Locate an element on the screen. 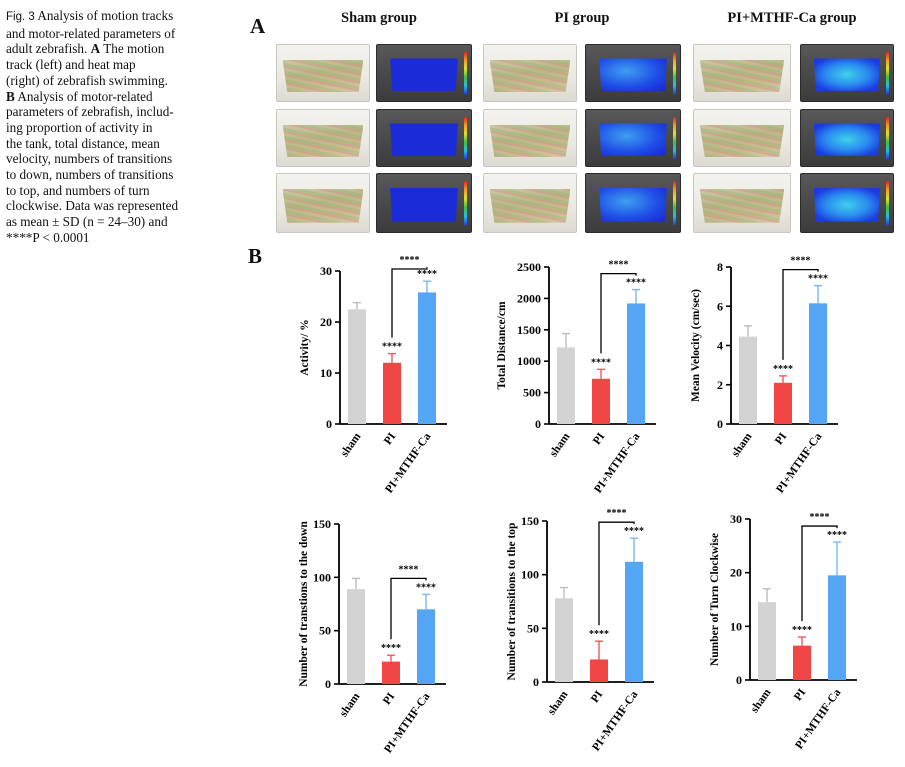  chart1-sig-bracket-label: **** is located at coordinates (410, 260).